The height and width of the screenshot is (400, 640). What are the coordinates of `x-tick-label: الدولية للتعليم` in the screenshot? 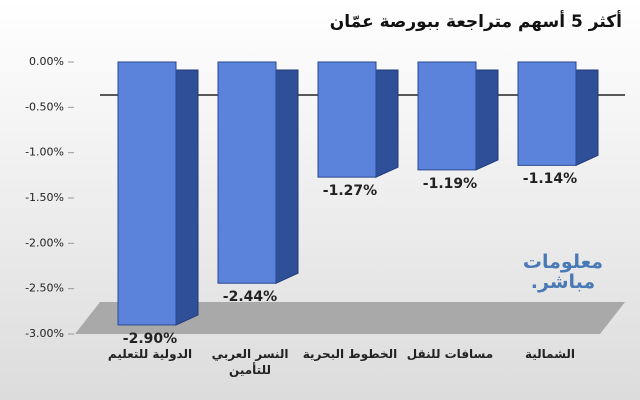 It's located at (150, 354).